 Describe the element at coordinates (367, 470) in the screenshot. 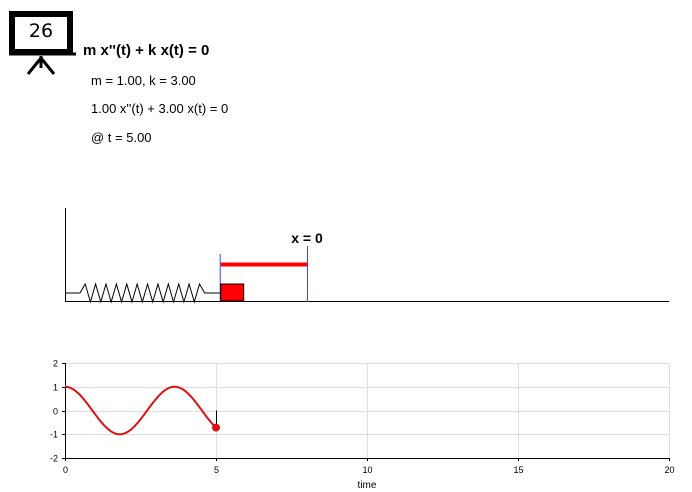

I see `x-tick-label: 10` at that location.